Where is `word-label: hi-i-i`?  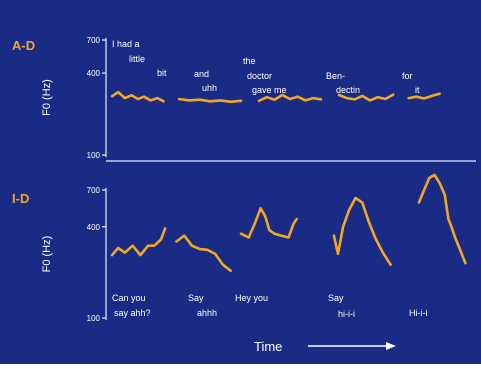 word-label: hi-i-i is located at coordinates (346, 314).